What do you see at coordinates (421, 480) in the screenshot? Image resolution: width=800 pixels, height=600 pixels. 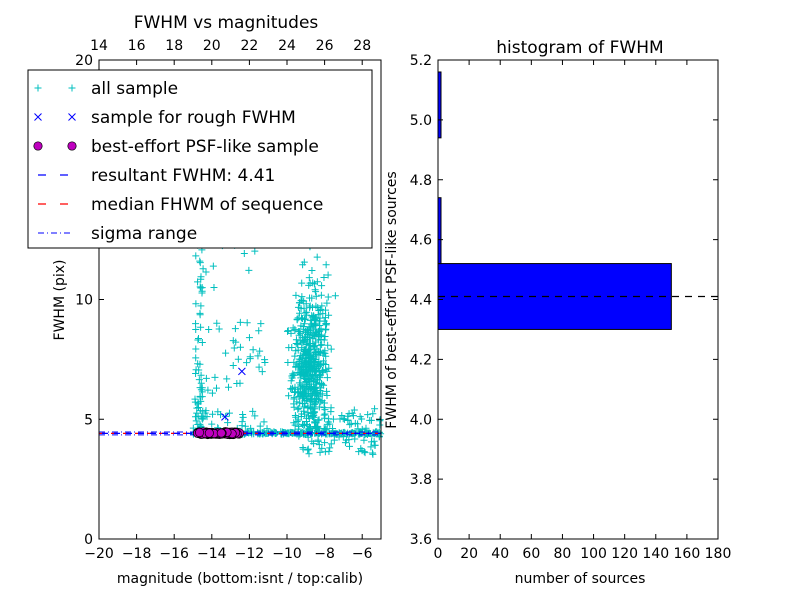 I see `y-tick-label: 3.8` at bounding box center [421, 480].